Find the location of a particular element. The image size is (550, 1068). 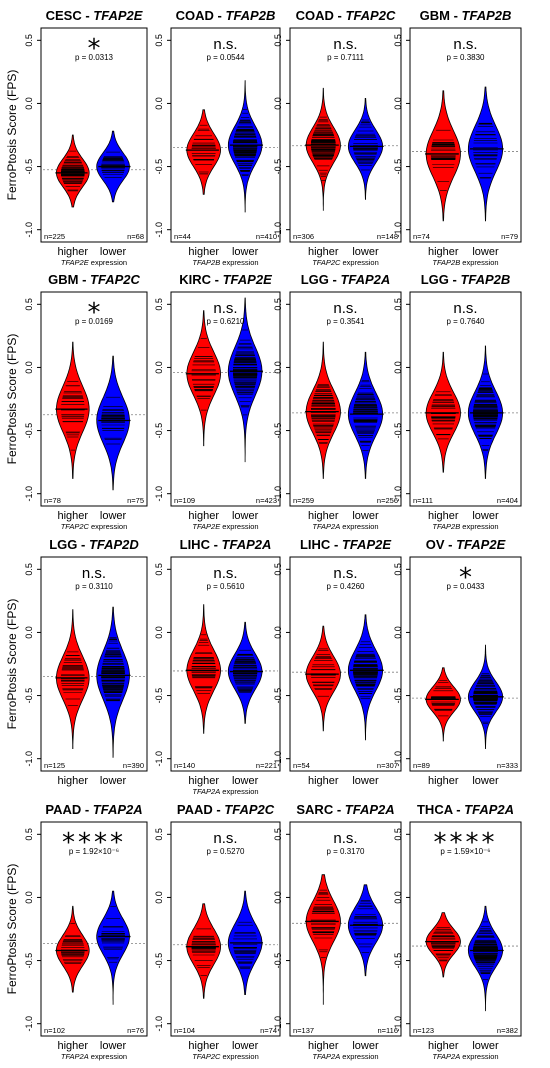

x-axis-label-gene: TFAP2B is located at coordinates (206, 262).